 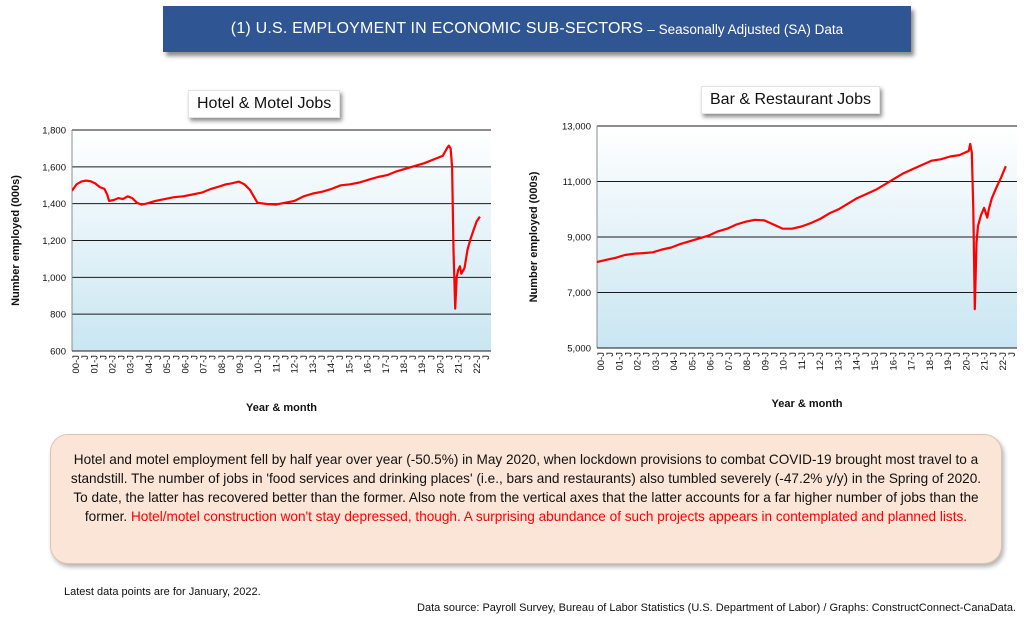 I want to click on x-tick-label: 03-J, so click(x=131, y=364).